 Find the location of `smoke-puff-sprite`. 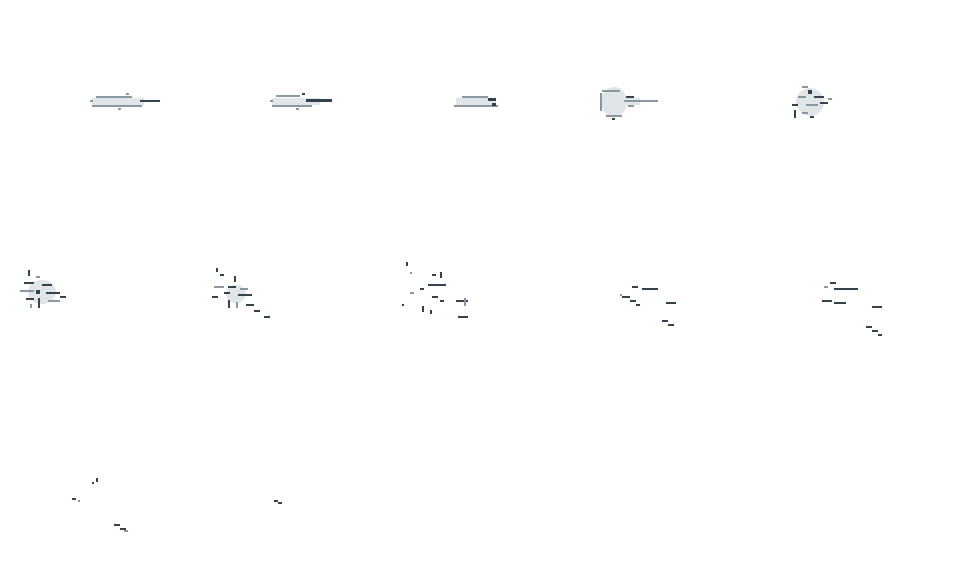

smoke-puff-sprite is located at coordinates (629, 103).